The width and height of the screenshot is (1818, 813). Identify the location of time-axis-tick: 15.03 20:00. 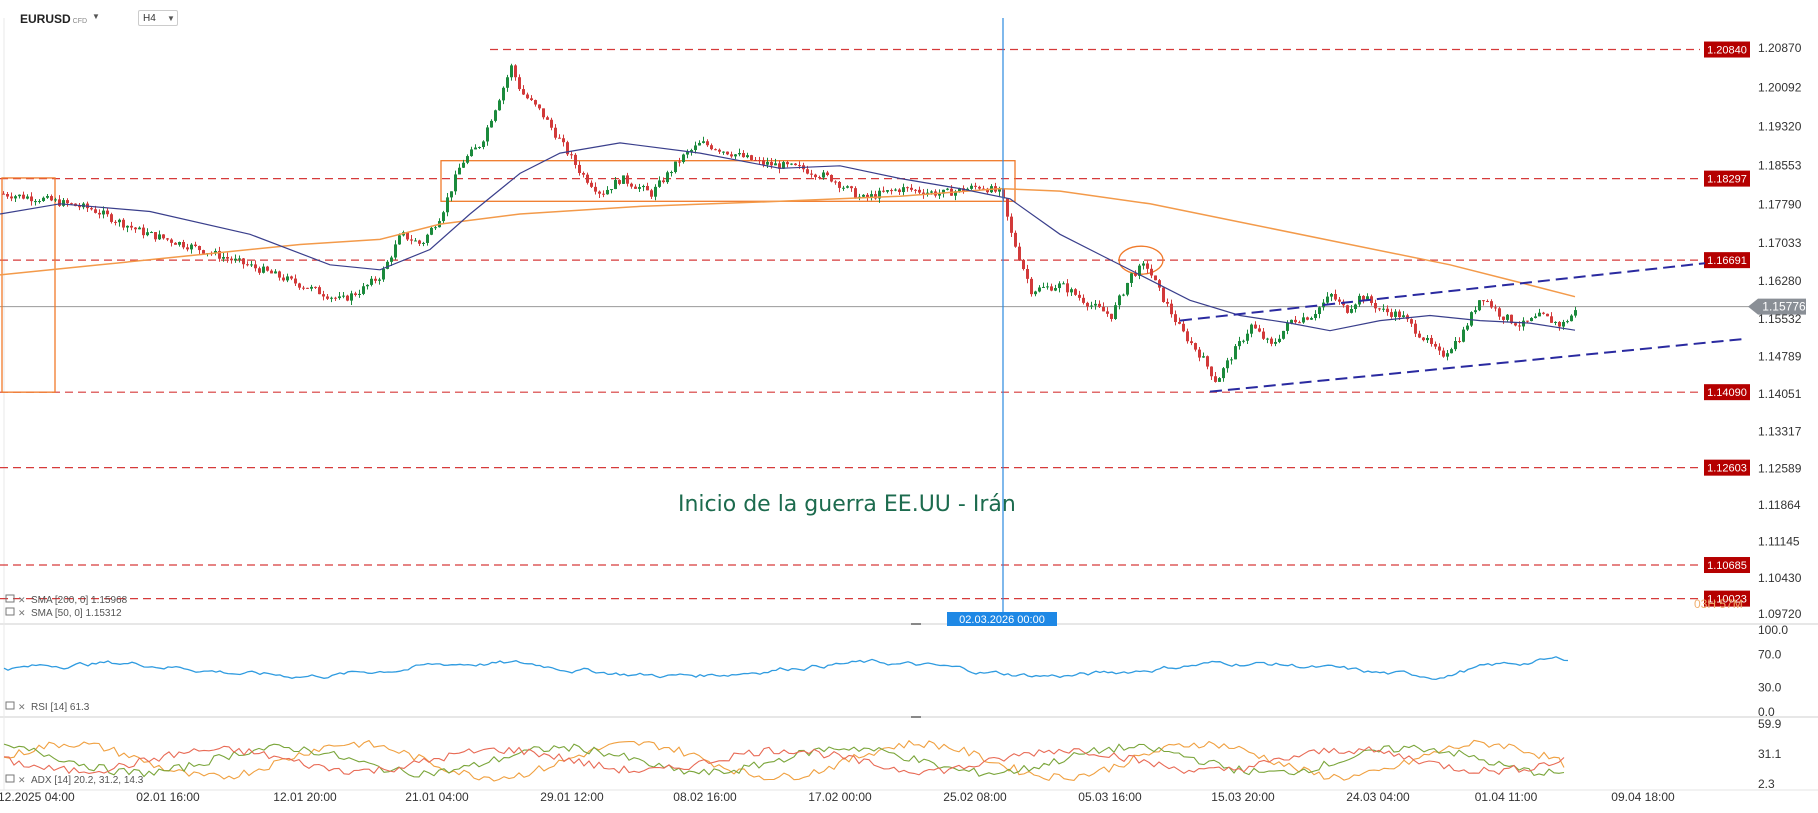
(1243, 797).